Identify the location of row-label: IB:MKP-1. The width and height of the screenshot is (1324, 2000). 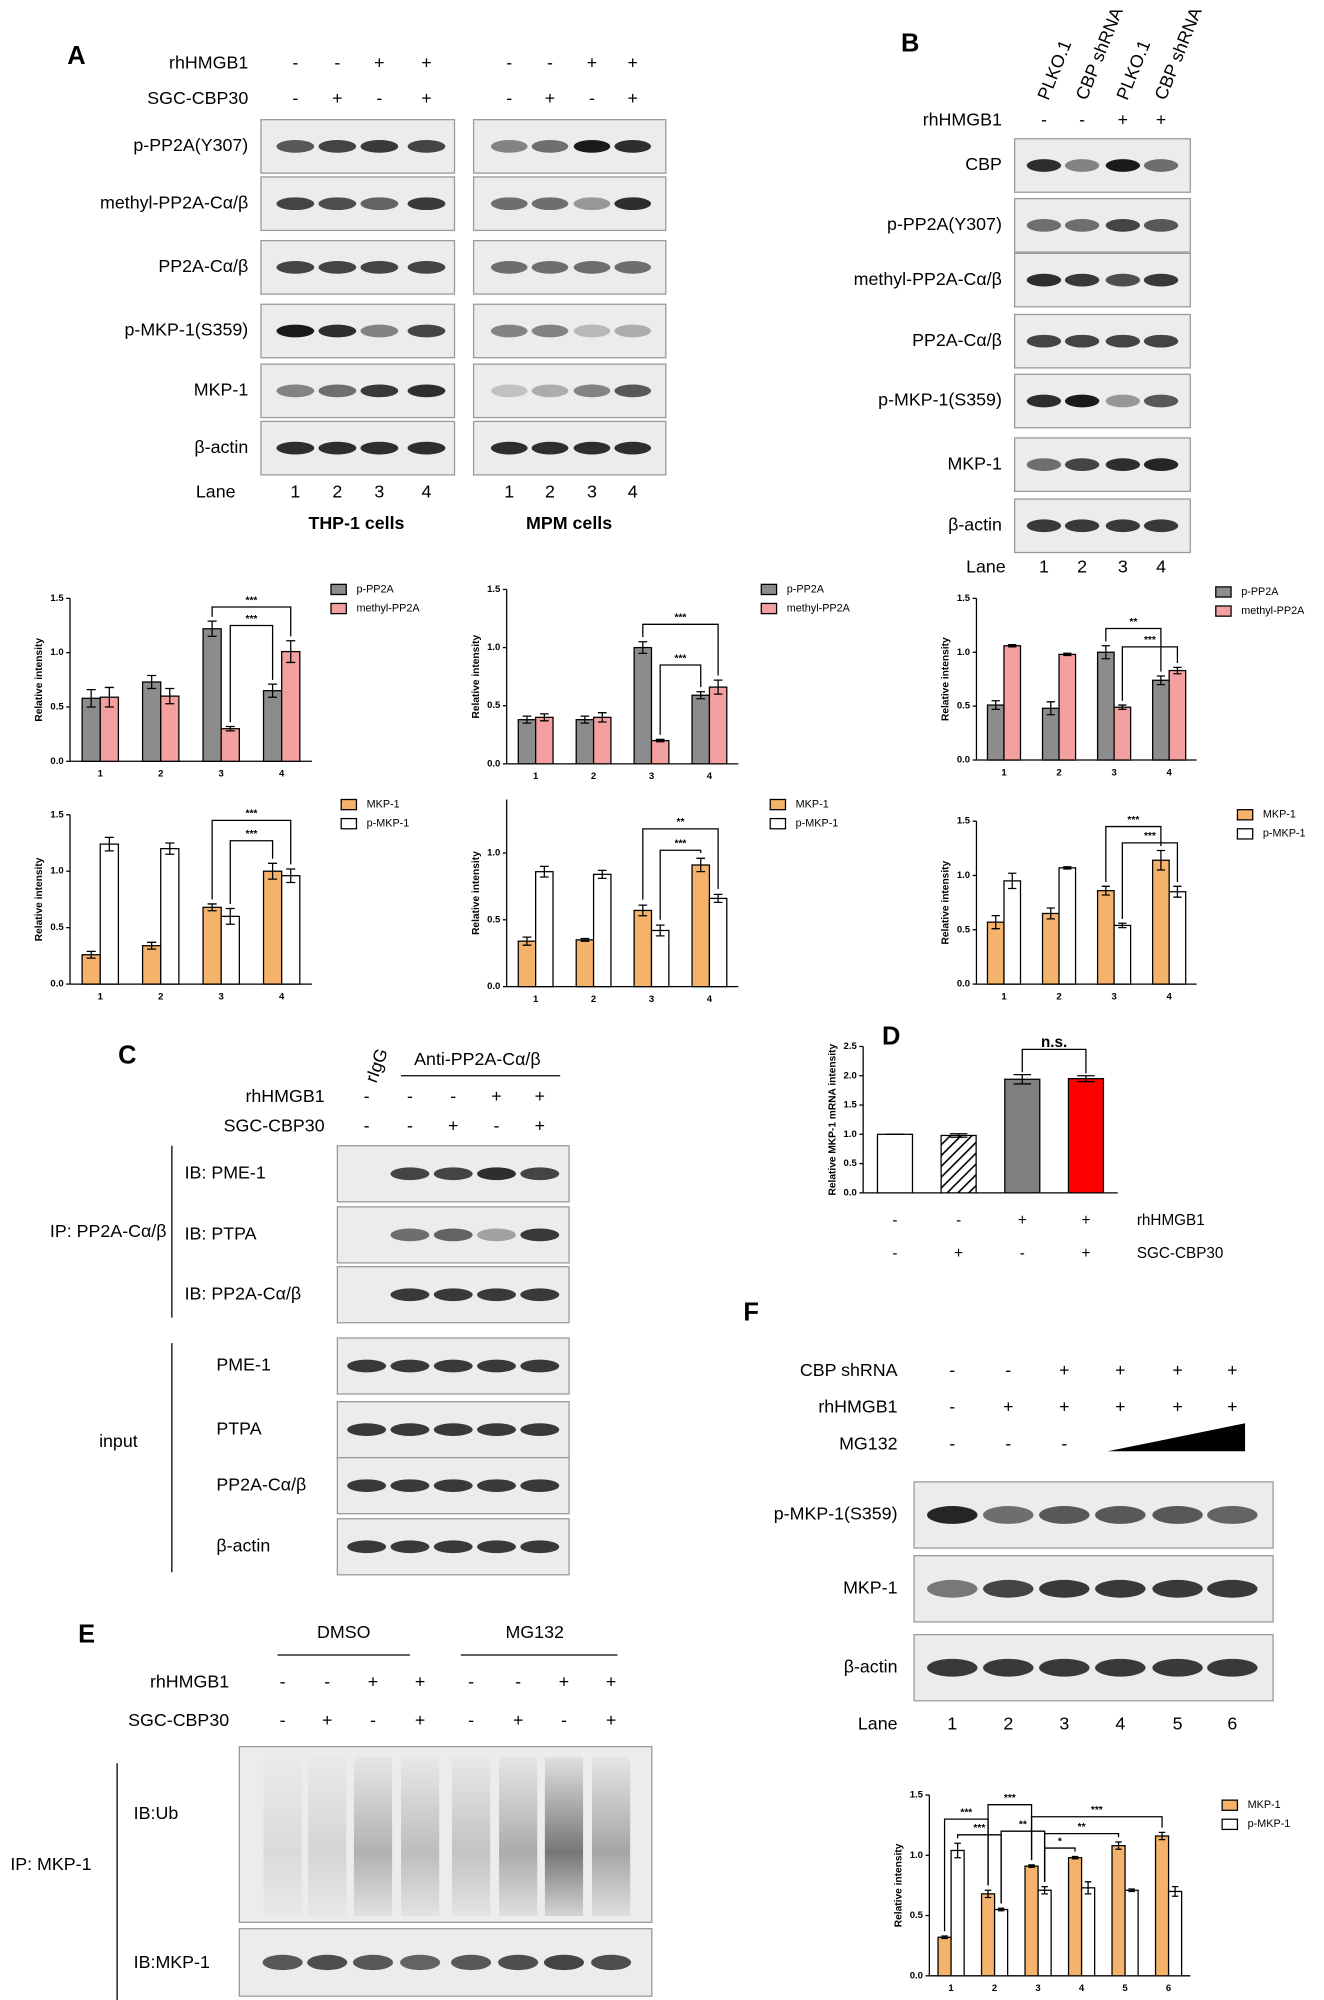
(172, 1962).